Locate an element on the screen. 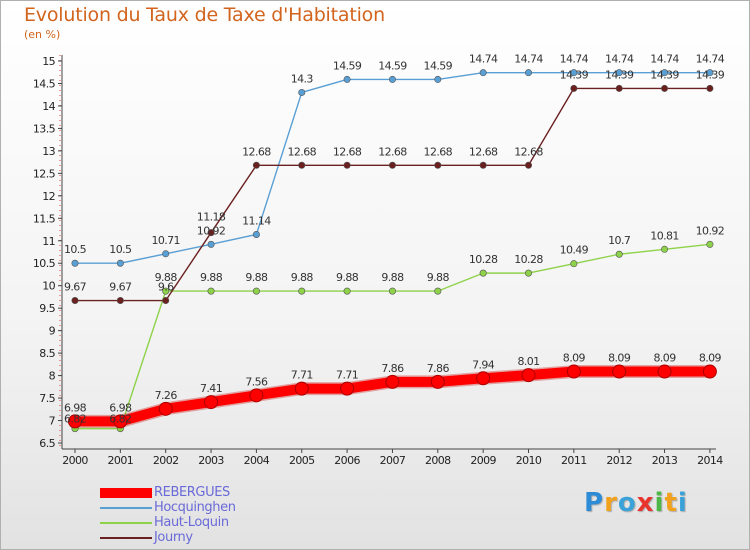 Image resolution: width=750 pixels, height=550 pixels. x-tick-label: 2001 is located at coordinates (121, 460).